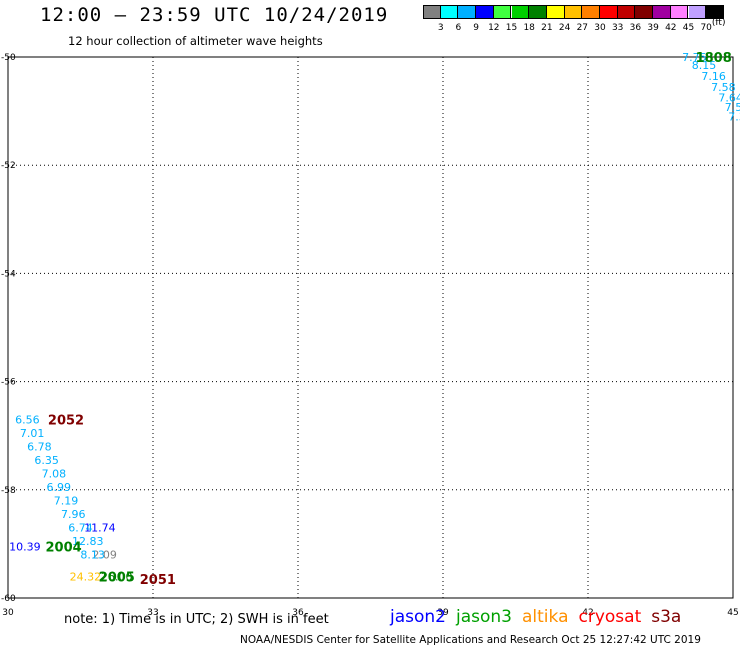  Describe the element at coordinates (694, 57) in the screenshot. I see `wave-height-label: 7.75` at that location.